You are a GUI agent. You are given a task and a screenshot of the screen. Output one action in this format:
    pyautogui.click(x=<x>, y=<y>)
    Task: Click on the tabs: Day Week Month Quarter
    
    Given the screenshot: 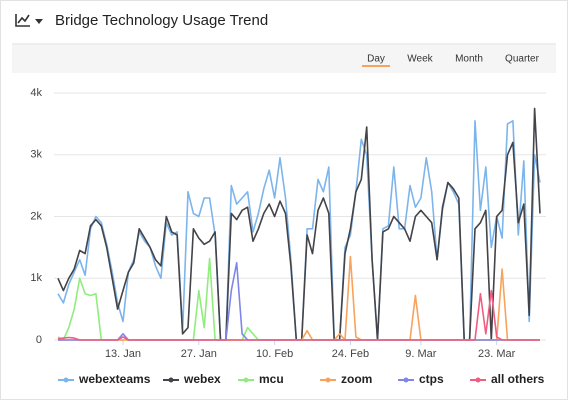 What is the action you would take?
    pyautogui.click(x=451, y=60)
    